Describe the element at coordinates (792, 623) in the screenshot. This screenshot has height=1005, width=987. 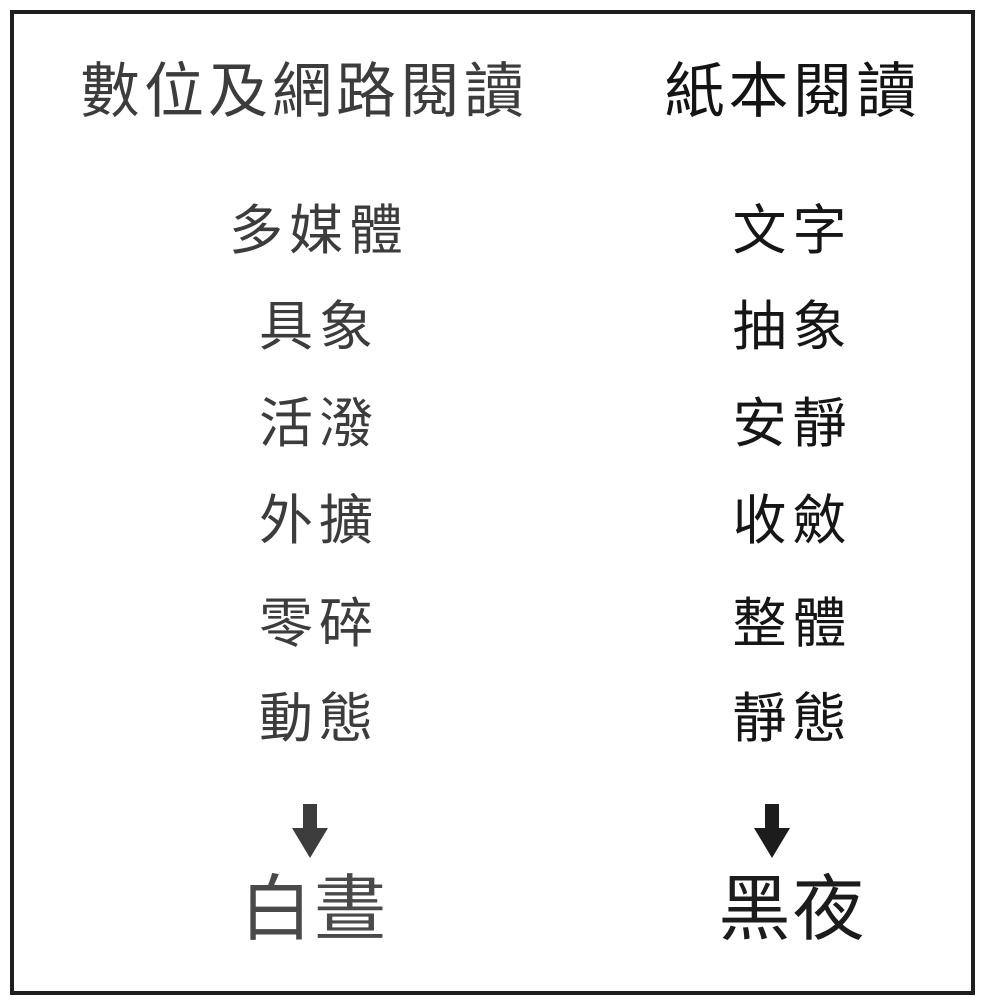
I see `print-item-5: 整體` at that location.